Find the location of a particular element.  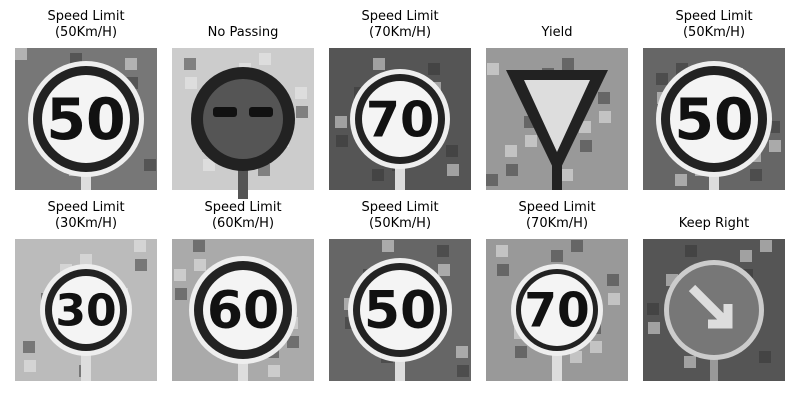

sign-number: 30 is located at coordinates (85, 311).